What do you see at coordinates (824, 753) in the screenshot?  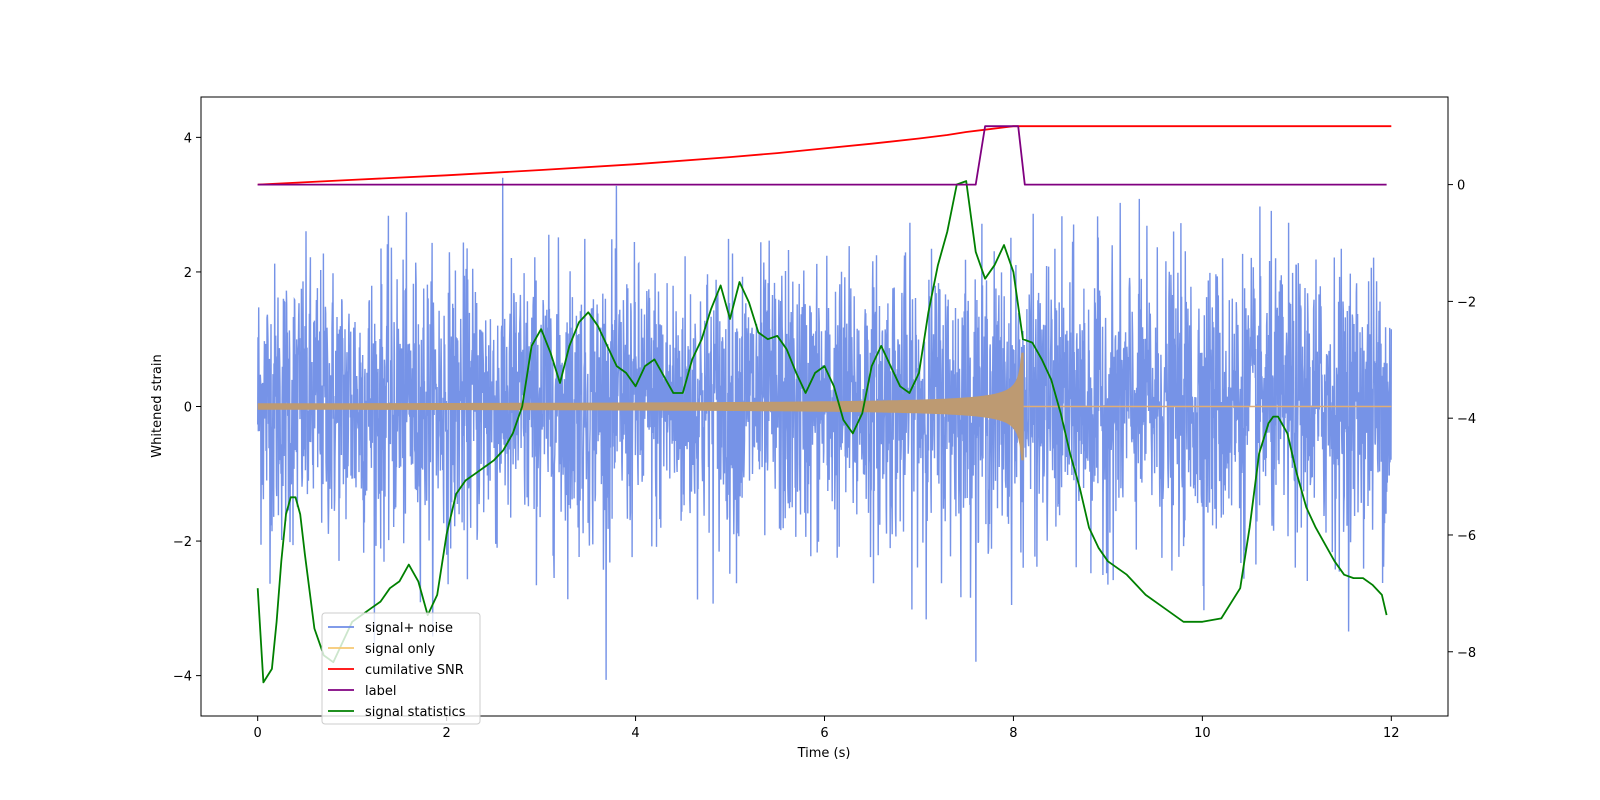 I see `x-axis-title: Time (s)` at bounding box center [824, 753].